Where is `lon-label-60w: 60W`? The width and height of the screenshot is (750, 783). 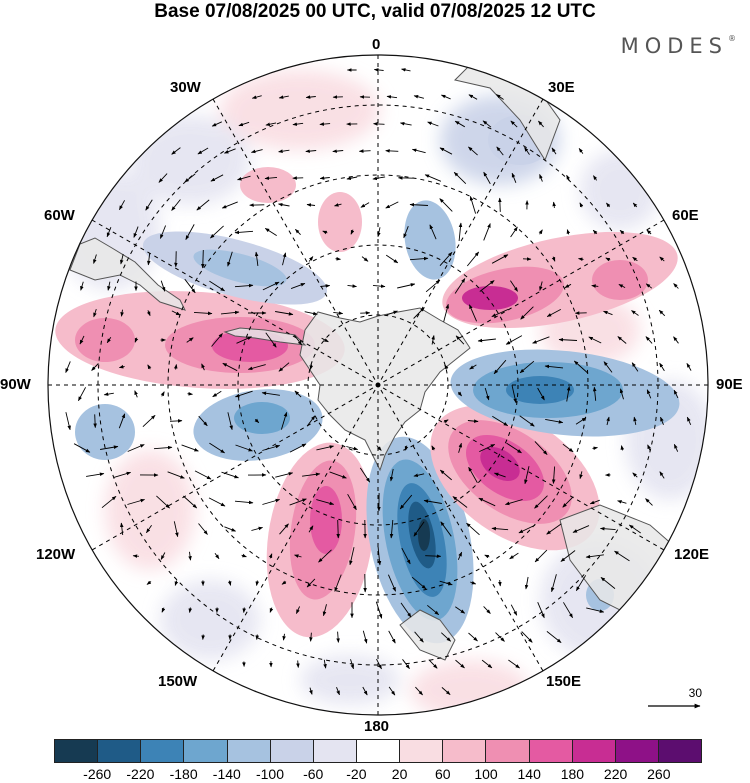
lon-label-60w: 60W is located at coordinates (59, 215).